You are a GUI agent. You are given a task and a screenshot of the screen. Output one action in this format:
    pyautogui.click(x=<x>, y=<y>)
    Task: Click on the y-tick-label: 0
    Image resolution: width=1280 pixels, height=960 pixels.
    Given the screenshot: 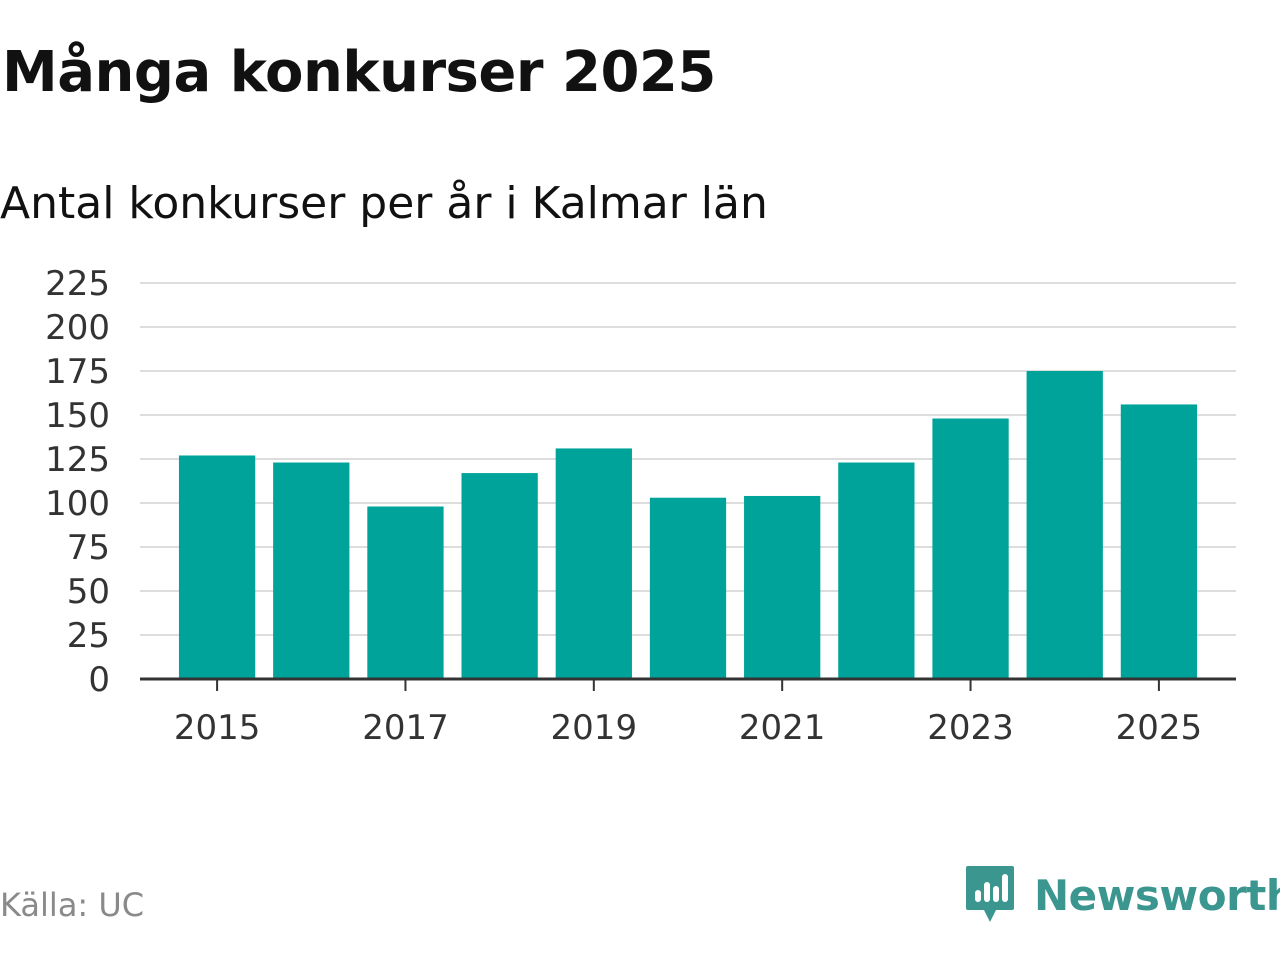 What is the action you would take?
    pyautogui.click(x=99, y=680)
    